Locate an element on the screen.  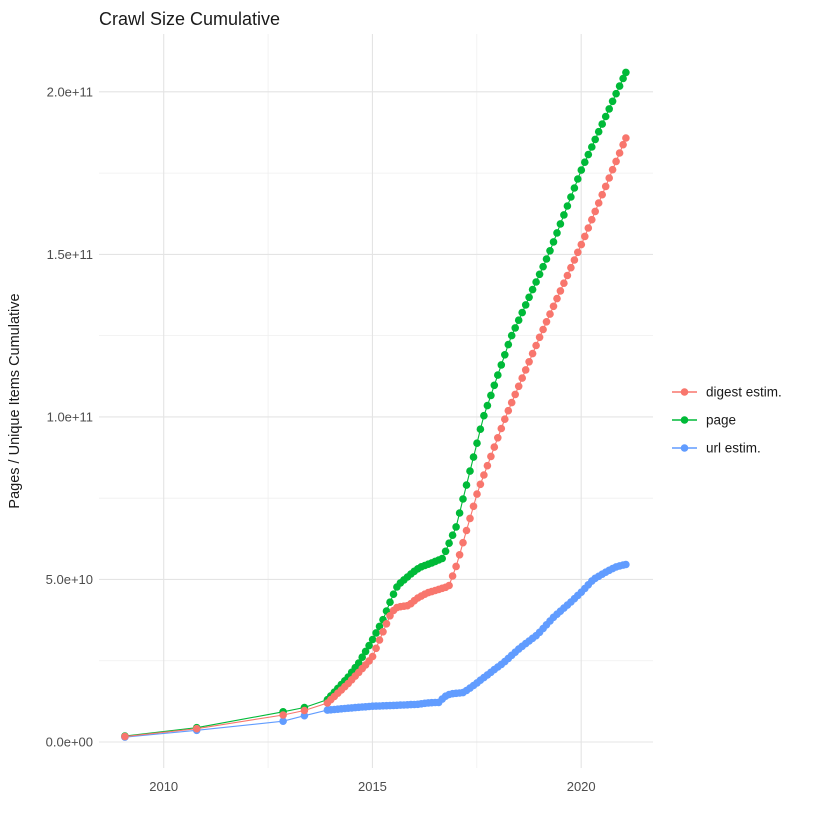
legend-label: url estim. is located at coordinates (733, 448).